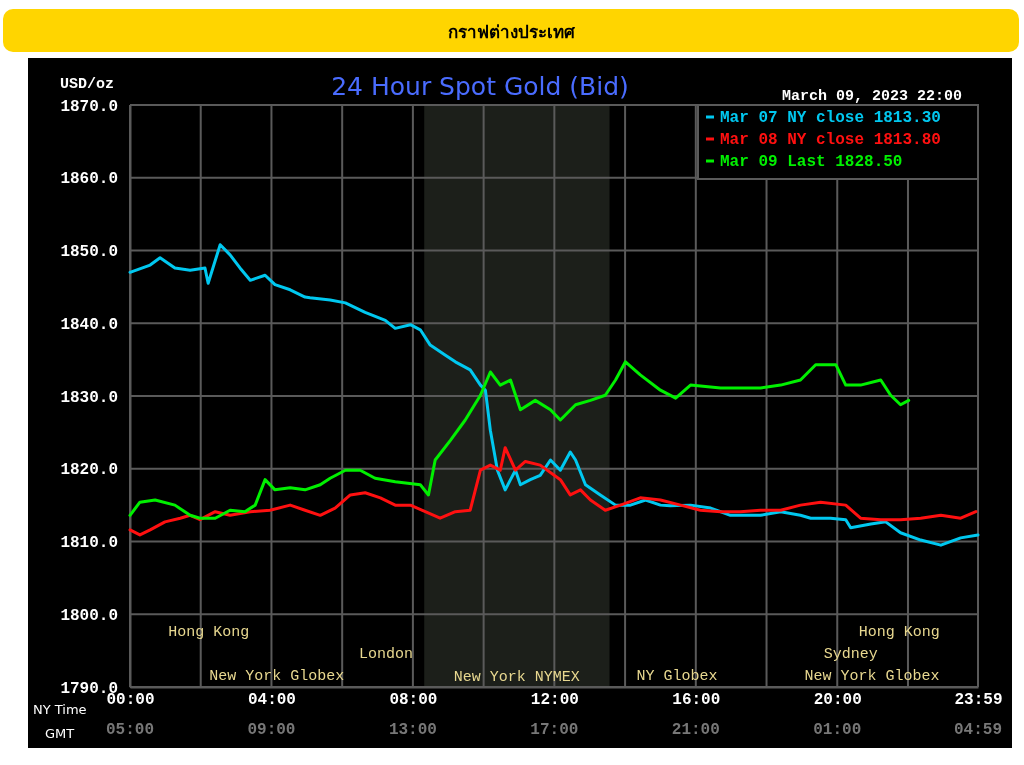 The image size is (1024, 765). Describe the element at coordinates (413, 700) in the screenshot. I see `x-tick-label: 08:00` at that location.